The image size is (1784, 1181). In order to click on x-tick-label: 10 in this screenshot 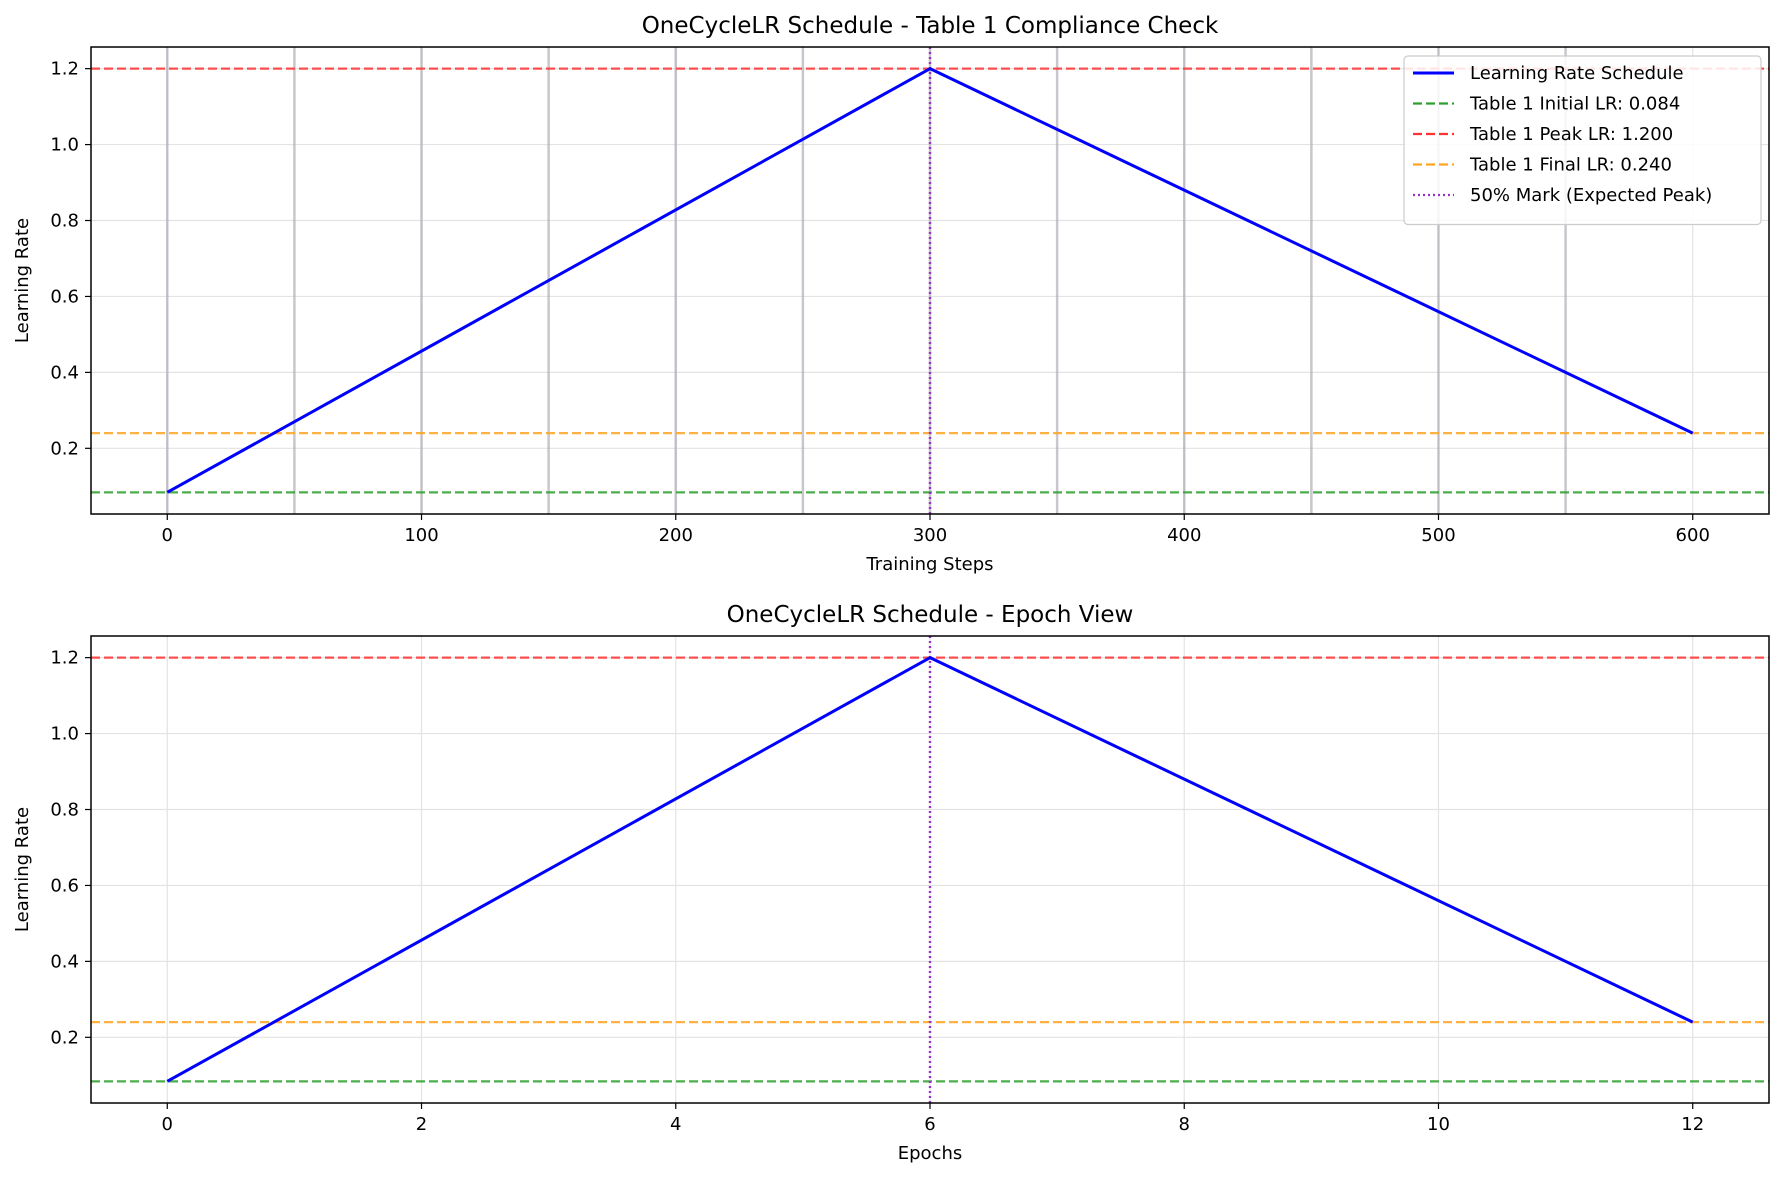, I will do `click(1438, 1124)`.